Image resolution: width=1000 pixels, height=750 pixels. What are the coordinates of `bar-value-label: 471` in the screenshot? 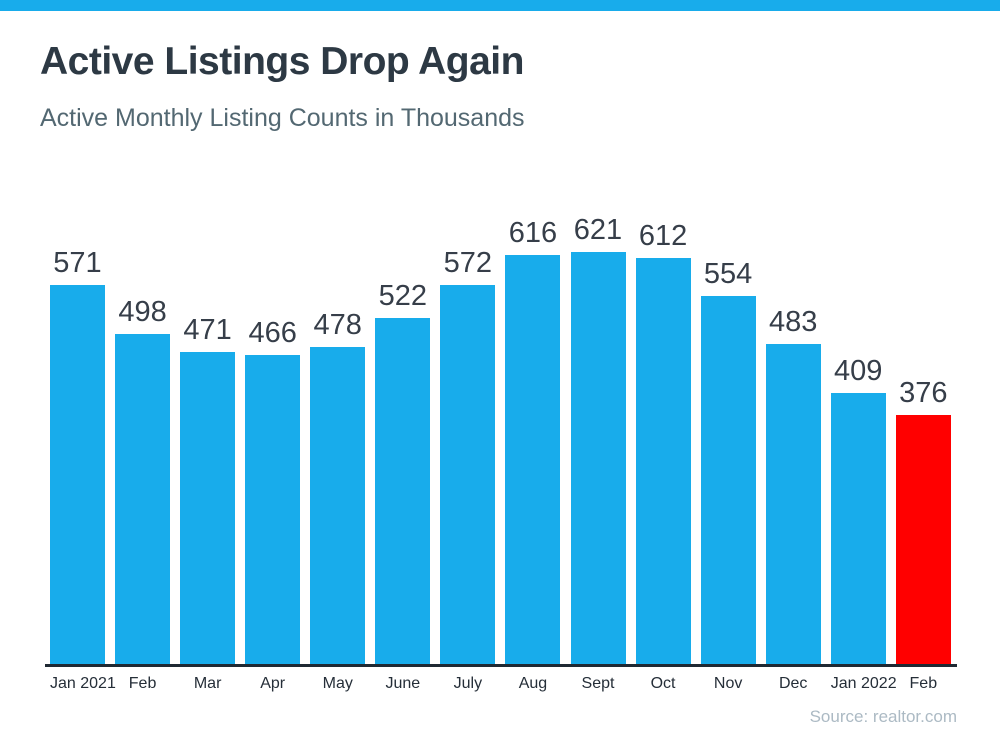 It's located at (207, 329).